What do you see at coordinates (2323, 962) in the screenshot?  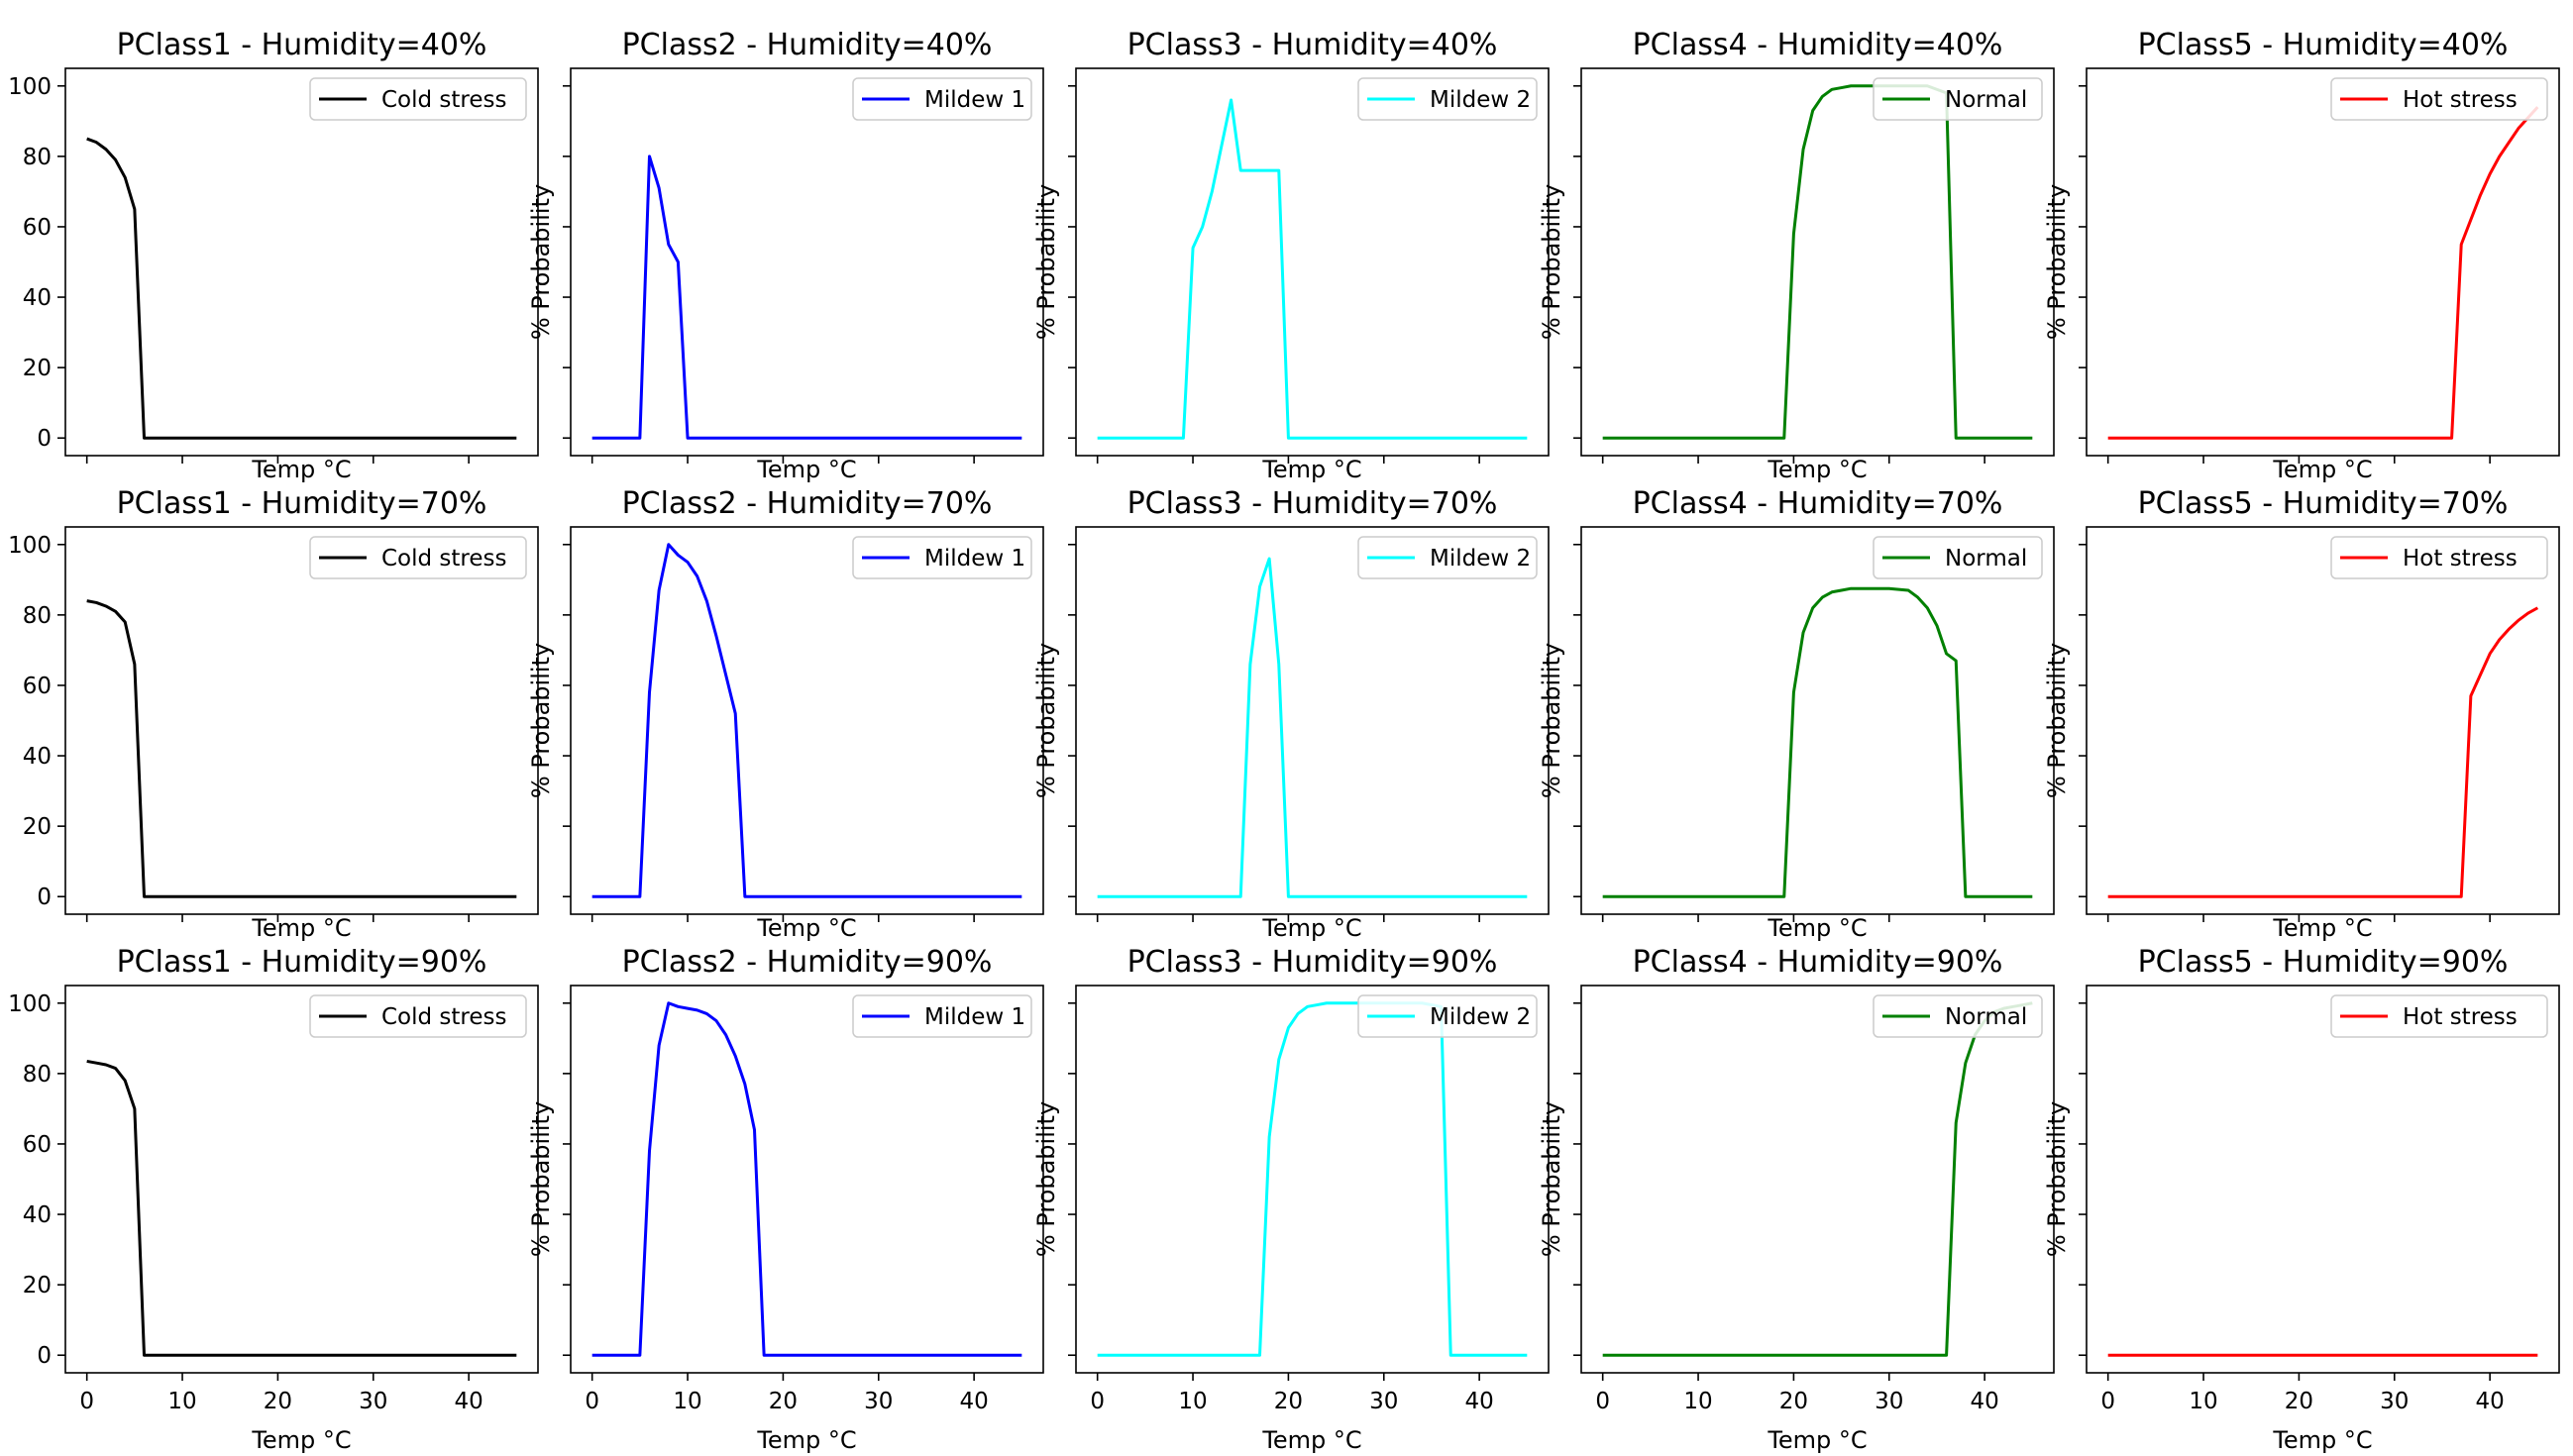 I see `subplot-title: PClass5 - Humidity=90%` at bounding box center [2323, 962].